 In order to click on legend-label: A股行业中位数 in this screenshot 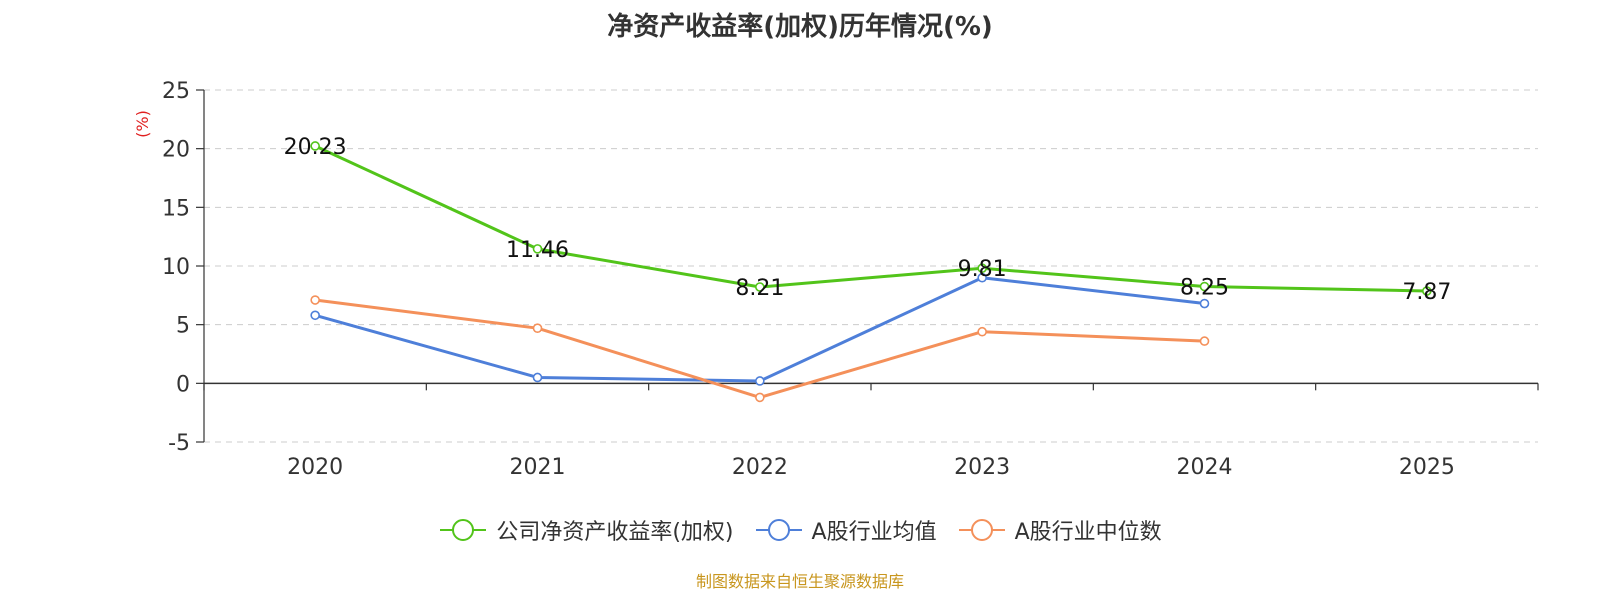, I will do `click(1088, 532)`.